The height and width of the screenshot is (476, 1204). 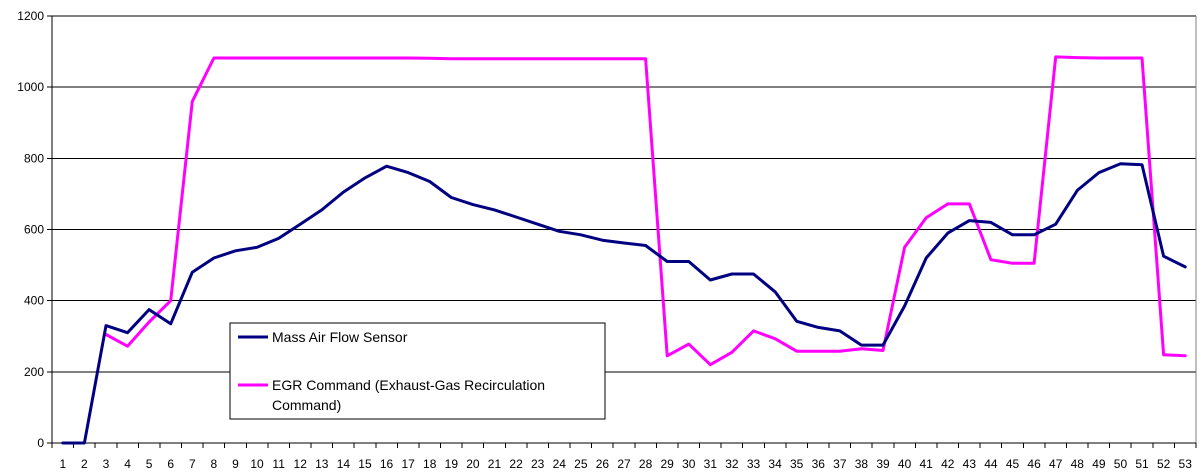 What do you see at coordinates (149, 464) in the screenshot?
I see `x-tick-label: 5` at bounding box center [149, 464].